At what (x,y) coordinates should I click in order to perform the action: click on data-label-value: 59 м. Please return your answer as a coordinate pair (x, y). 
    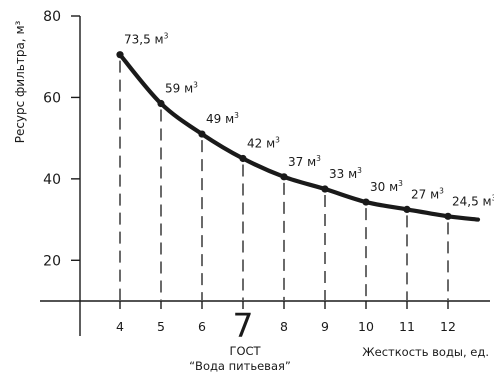
    Looking at the image, I should click on (179, 89).